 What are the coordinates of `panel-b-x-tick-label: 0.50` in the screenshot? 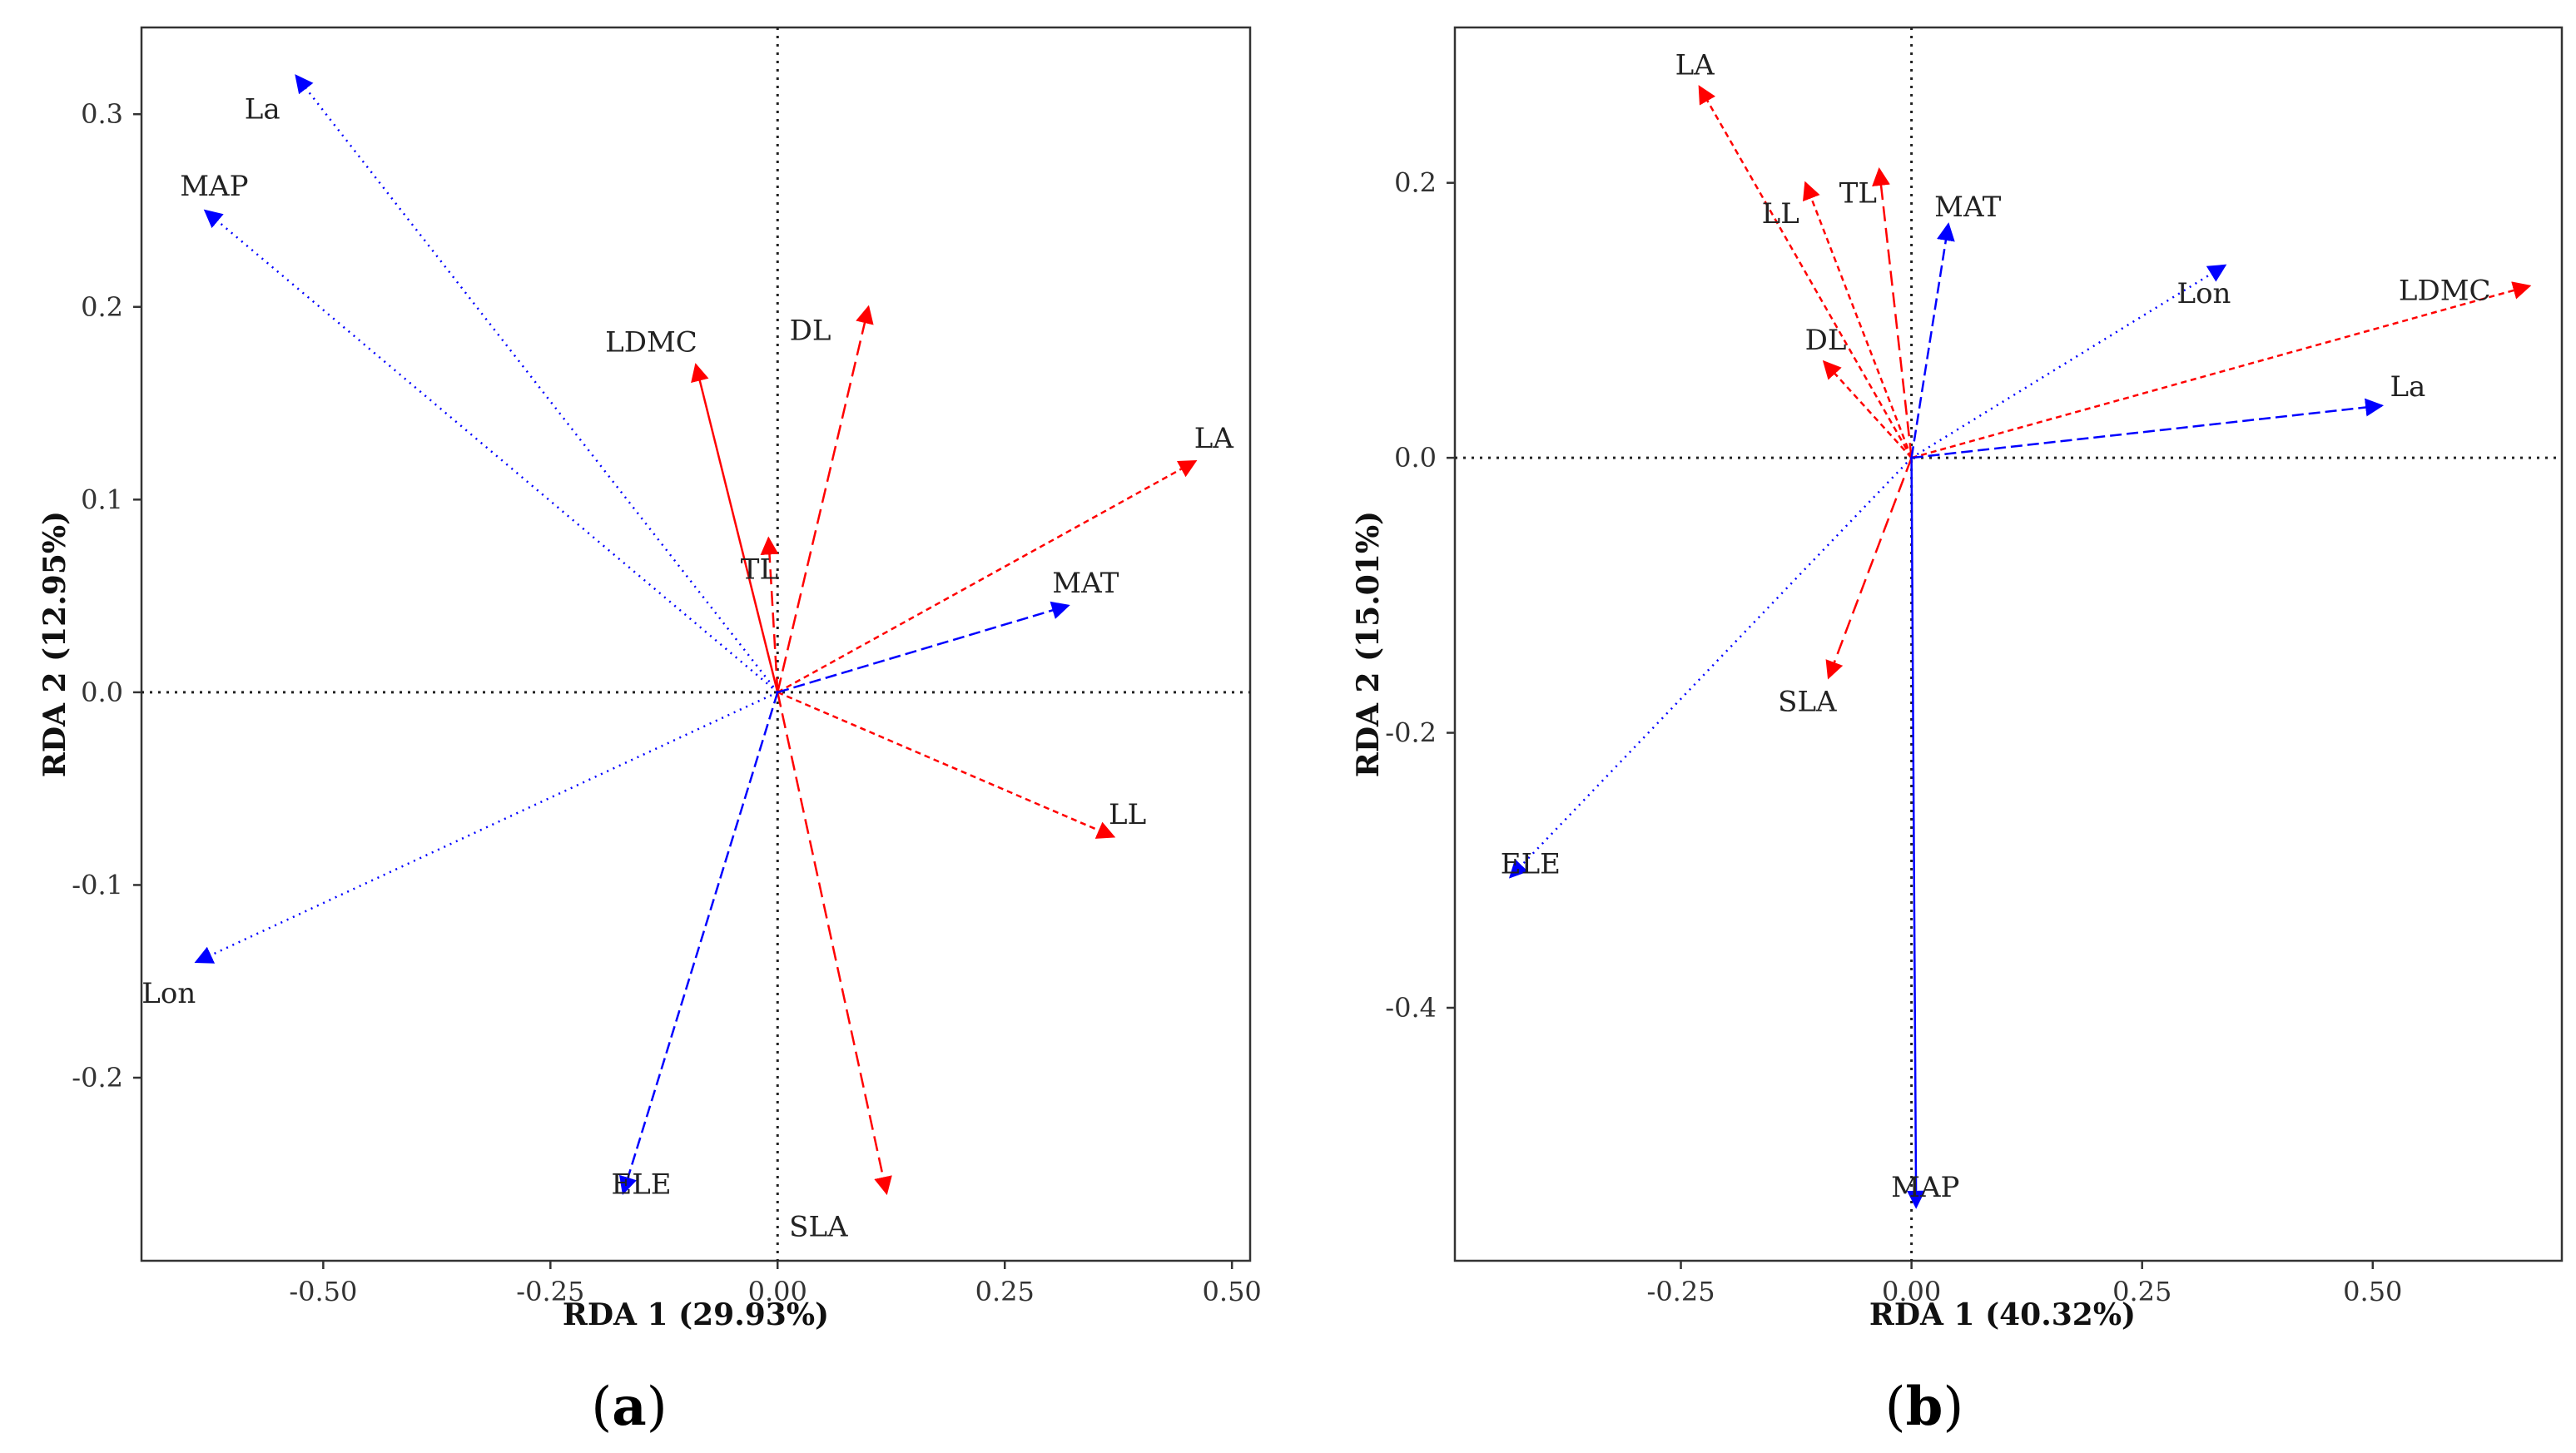 It's located at (2372, 1291).